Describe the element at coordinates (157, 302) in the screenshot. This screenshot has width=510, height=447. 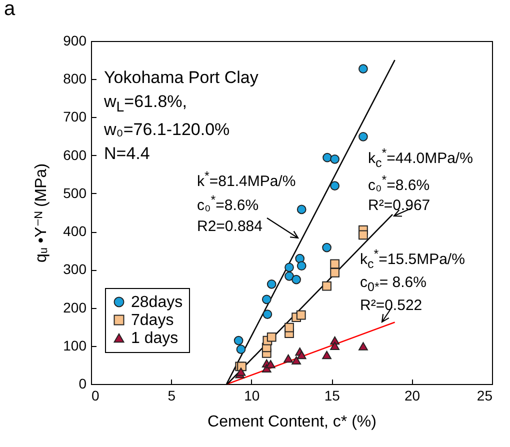
I see `legend-label: 28days` at that location.